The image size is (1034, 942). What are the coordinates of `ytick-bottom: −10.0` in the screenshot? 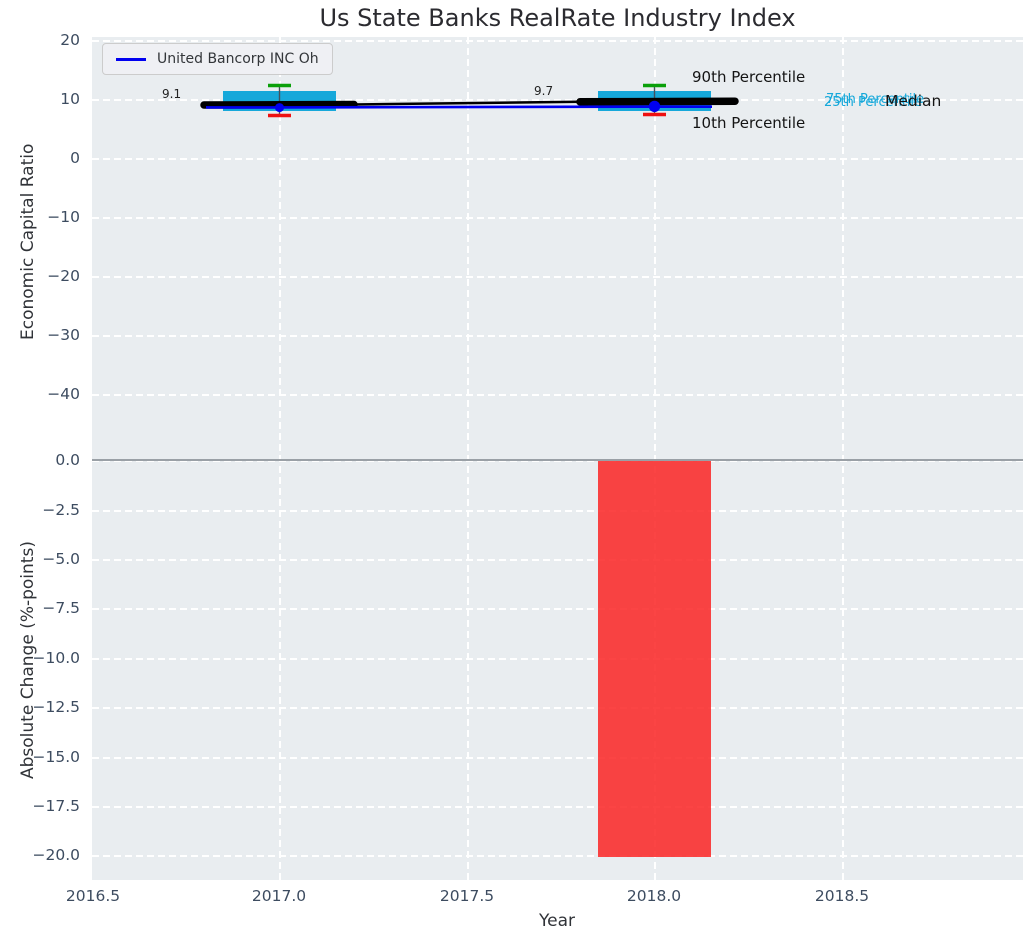 It's located at (56, 658).